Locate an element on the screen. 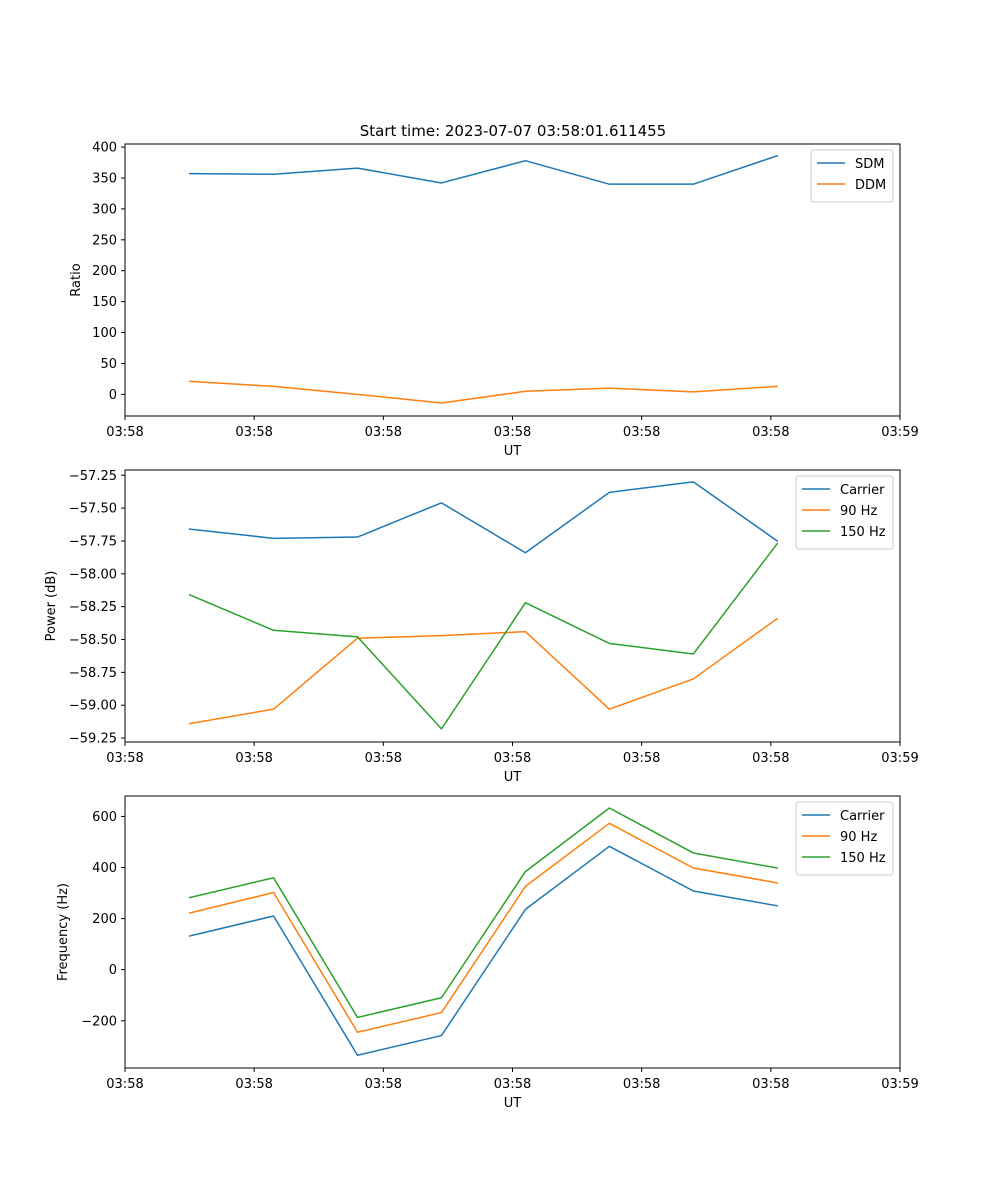 This screenshot has height=1200, width=1000. ratio-y-tick-label: 0 is located at coordinates (113, 395).